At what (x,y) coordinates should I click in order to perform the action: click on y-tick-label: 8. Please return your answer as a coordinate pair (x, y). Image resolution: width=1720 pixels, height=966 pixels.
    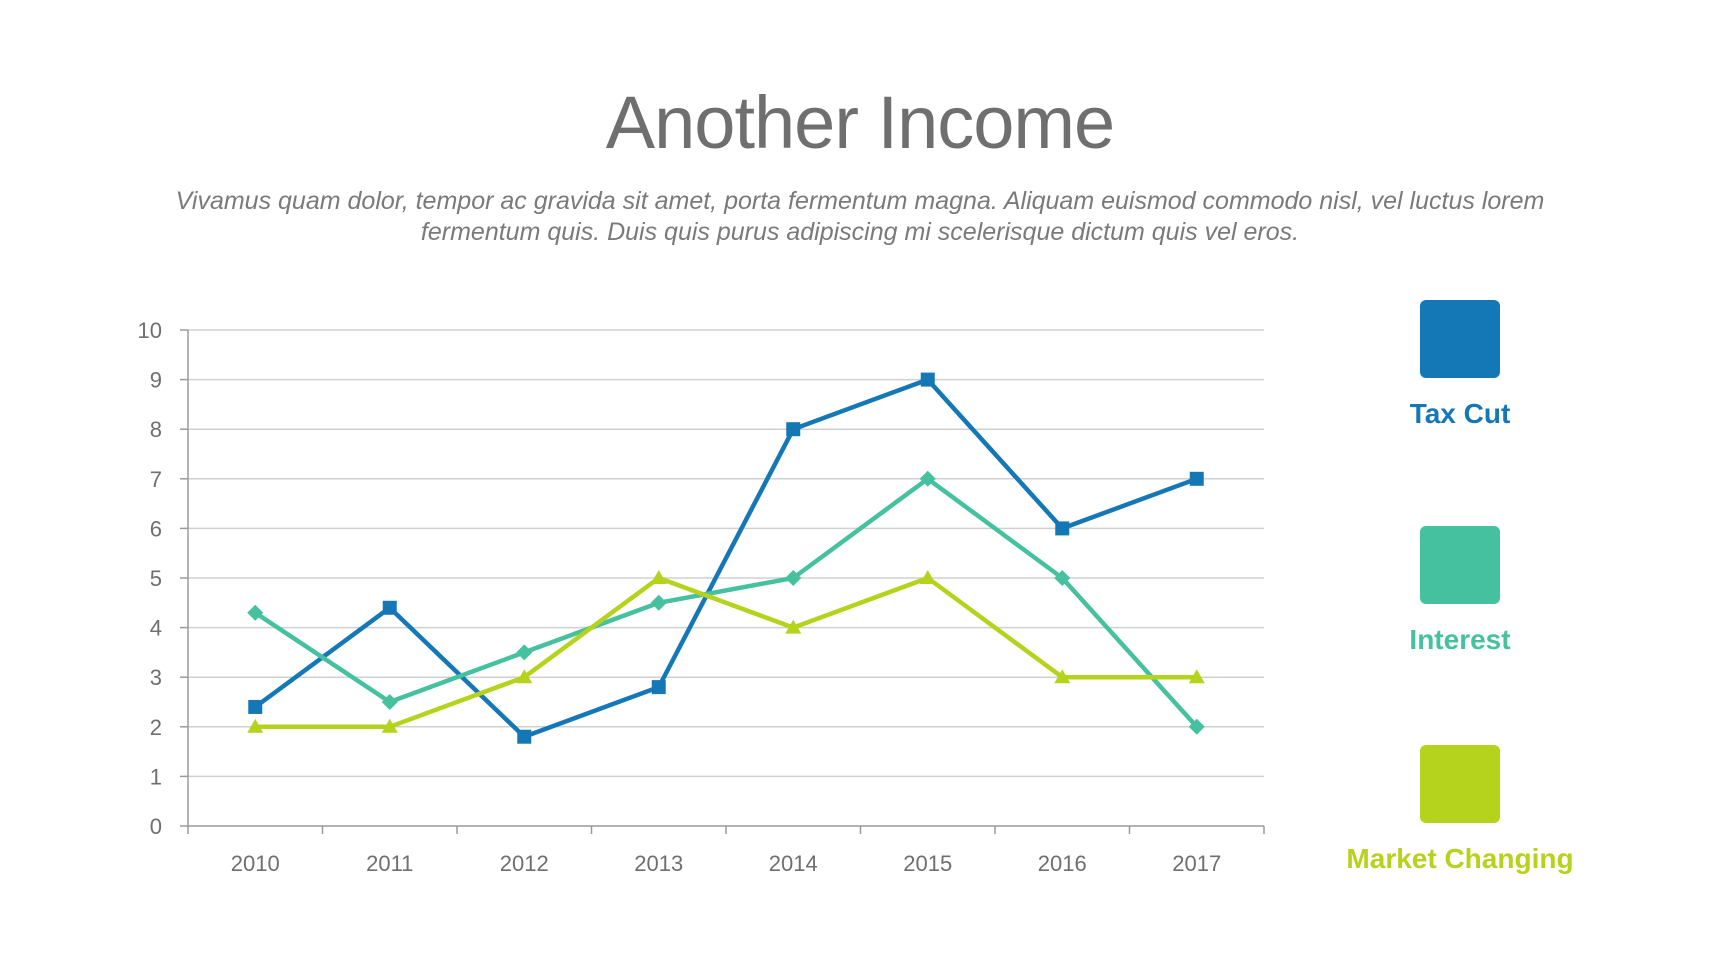
    Looking at the image, I should click on (156, 429).